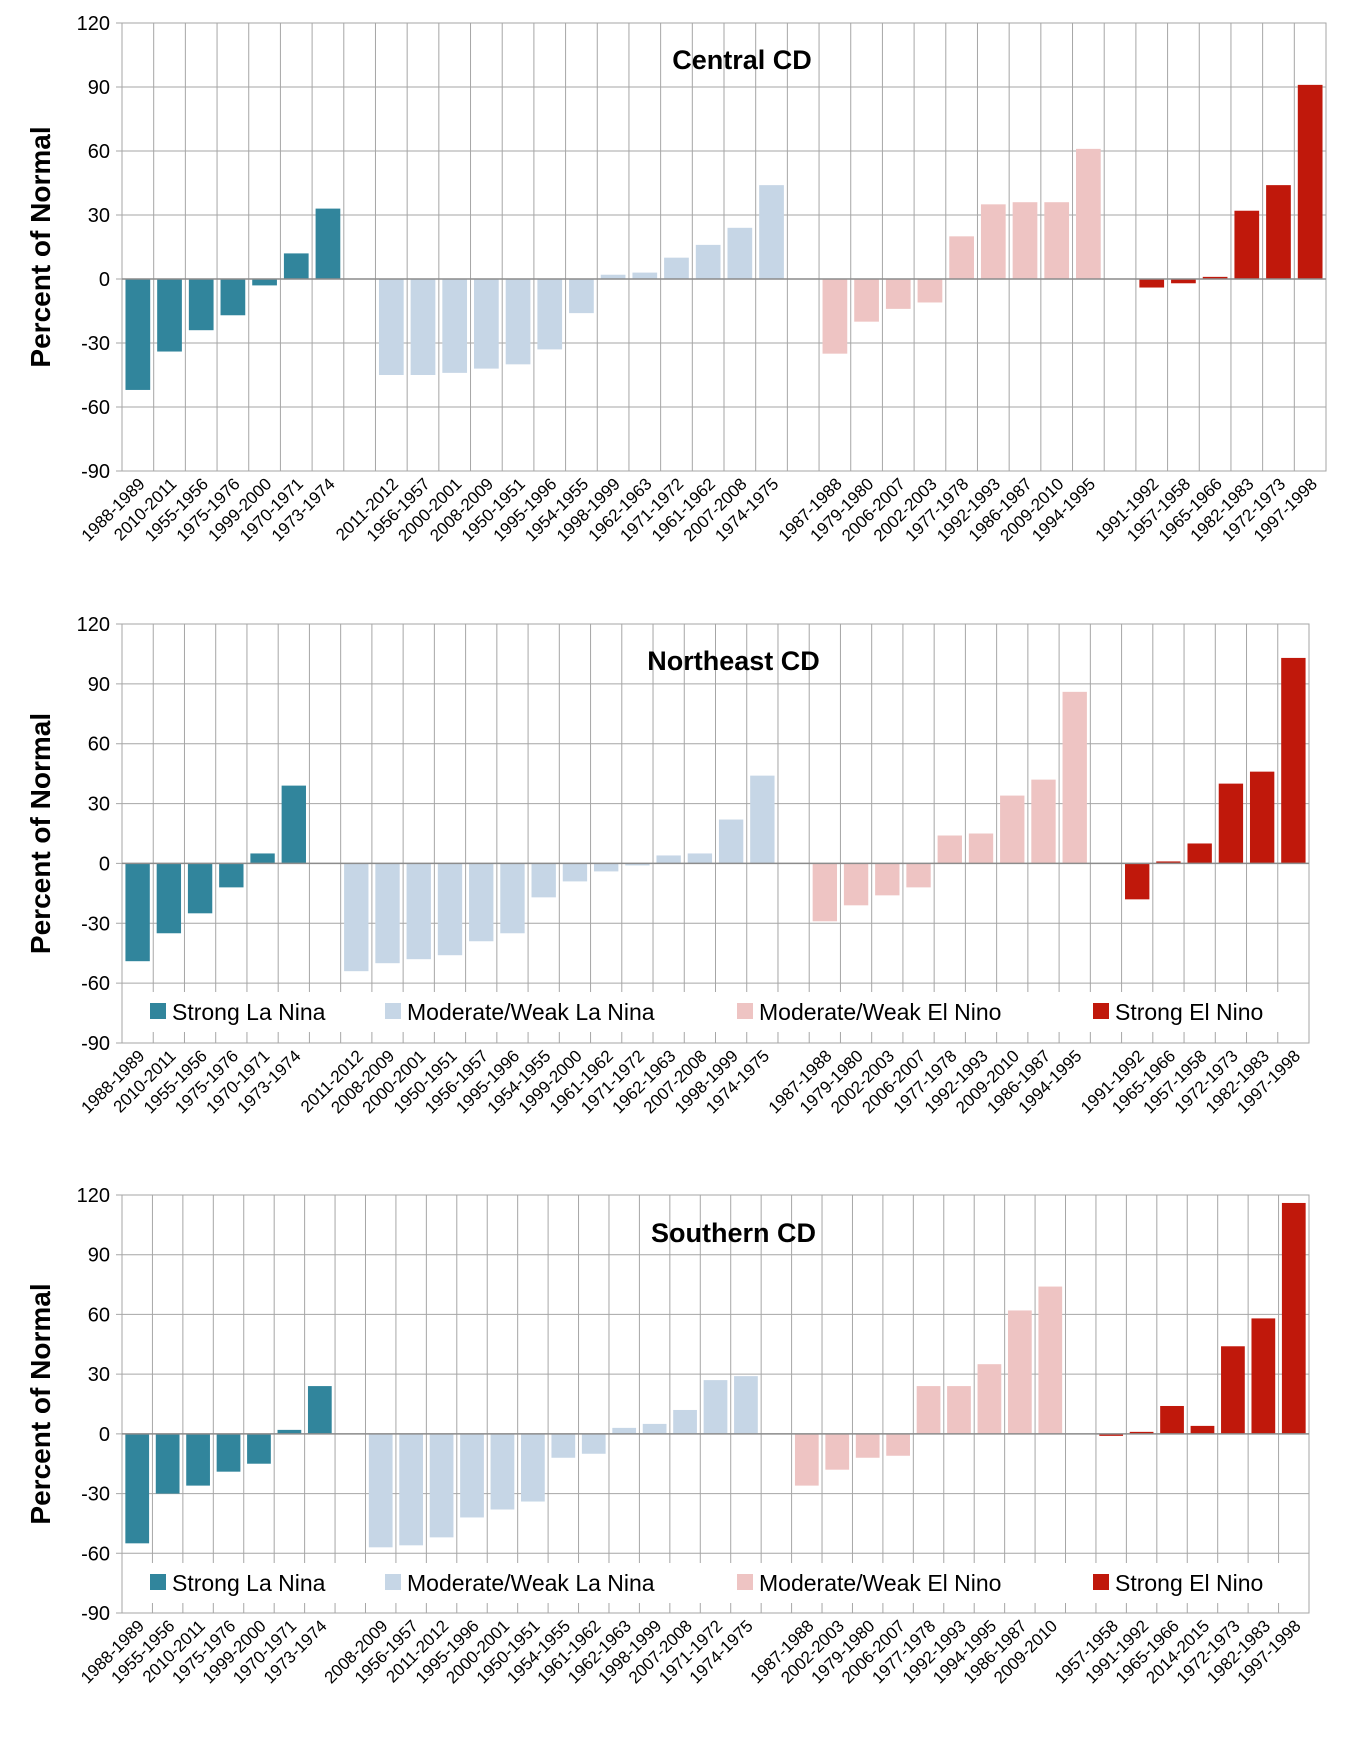 This screenshot has height=1738, width=1345. Describe the element at coordinates (95, 1495) in the screenshot. I see `y-tick-label: -30` at that location.